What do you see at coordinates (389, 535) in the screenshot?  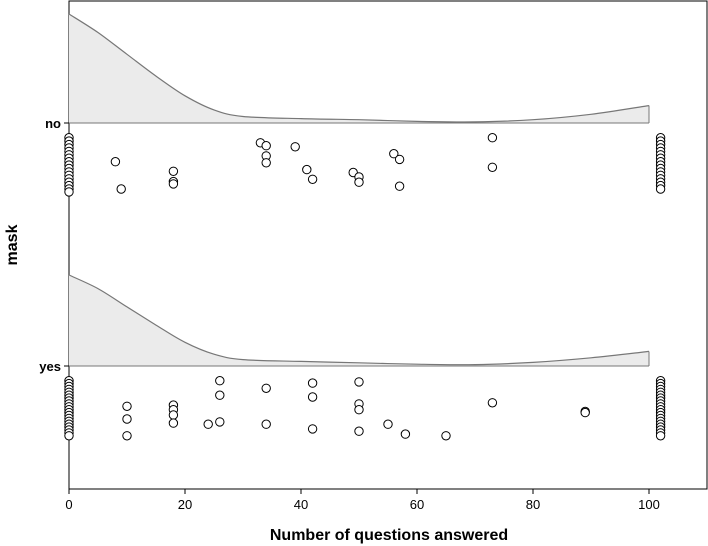 I see `x-axis-title: Number of questions answered` at bounding box center [389, 535].